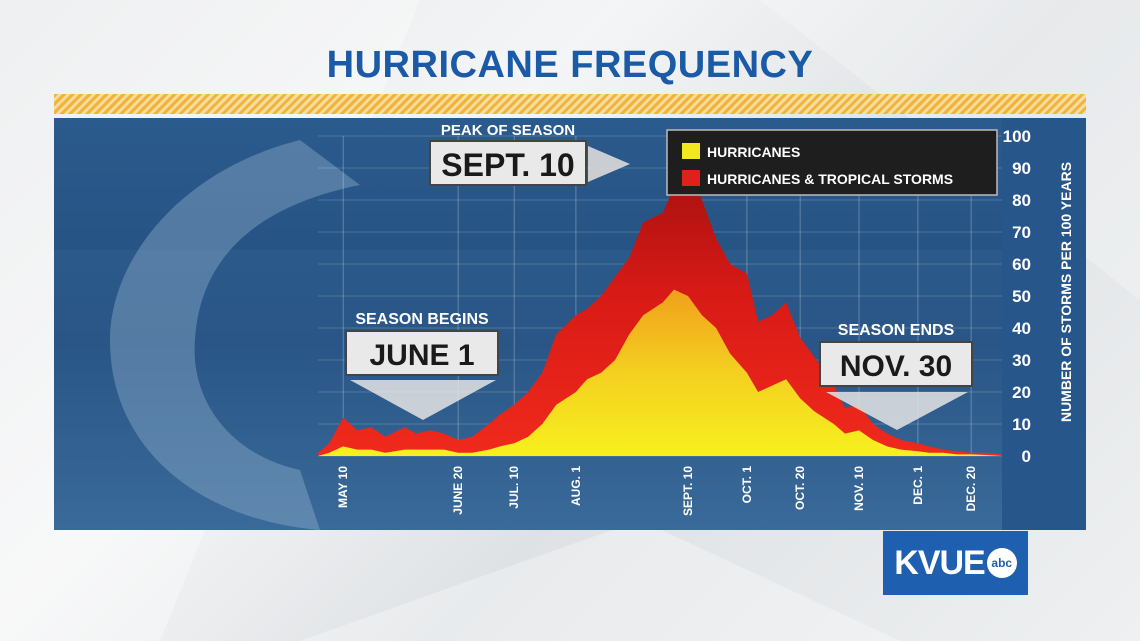 The height and width of the screenshot is (641, 1140). I want to click on y-tick-label: 70, so click(1021, 232).